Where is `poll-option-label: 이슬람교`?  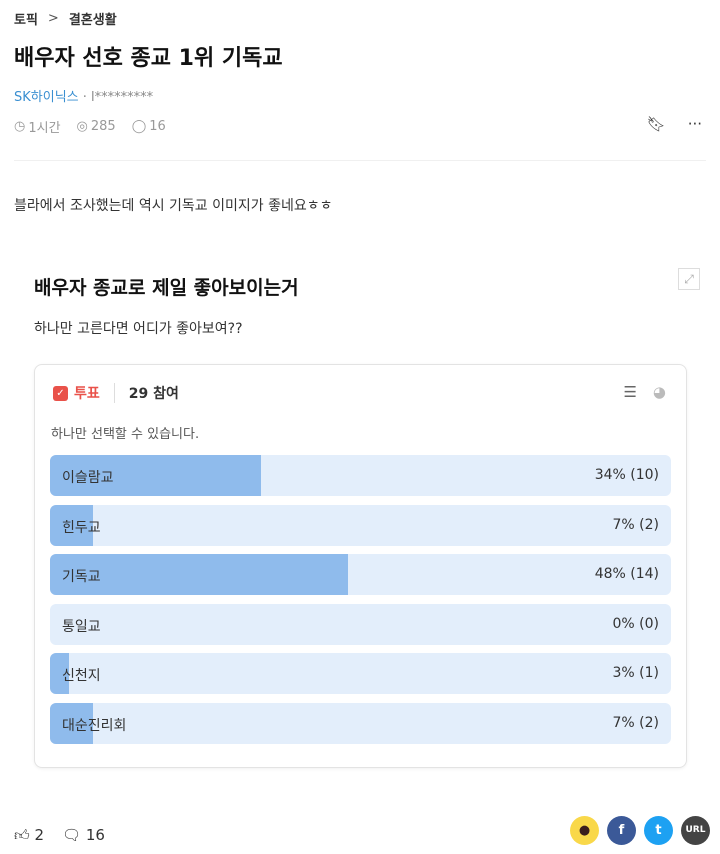 poll-option-label: 이슬람교 is located at coordinates (88, 478).